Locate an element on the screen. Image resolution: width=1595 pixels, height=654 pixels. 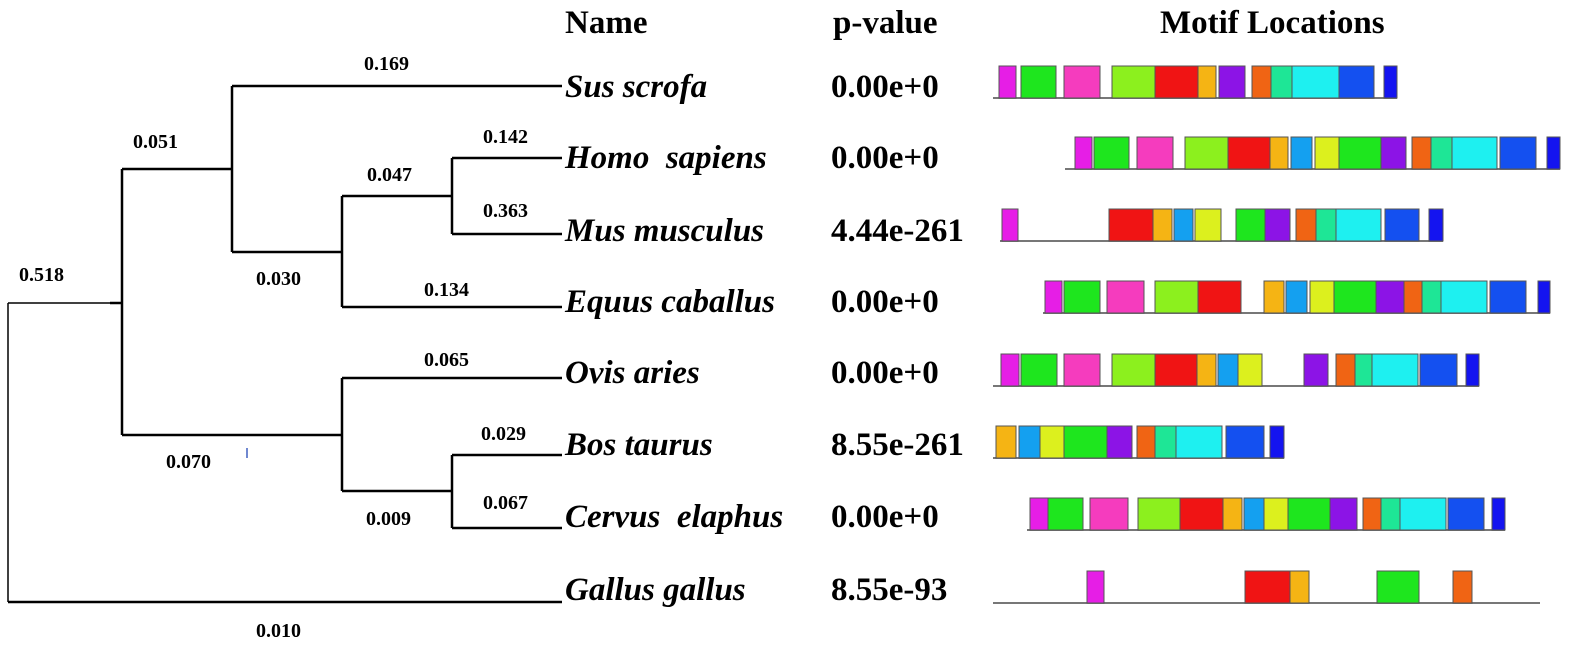
species-name: Ovis aries is located at coordinates (632, 373).